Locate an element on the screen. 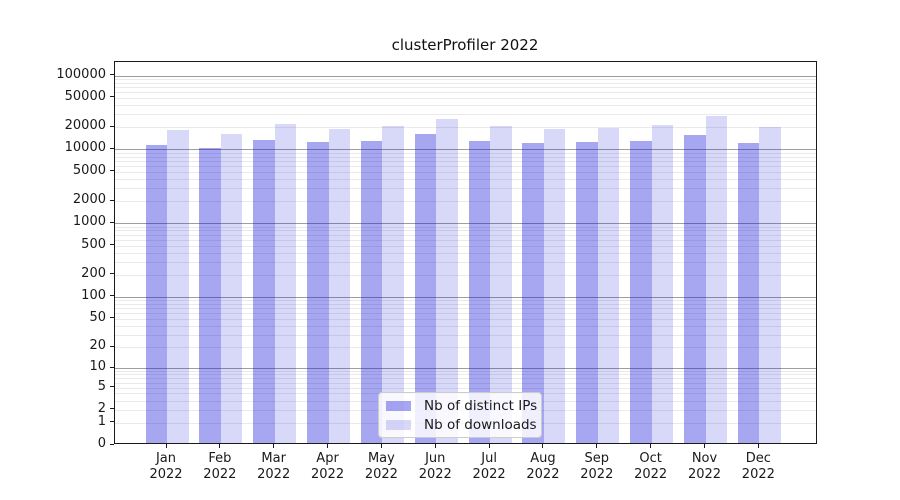 The width and height of the screenshot is (900, 500). legend-swatch-distinct-ips is located at coordinates (398, 405).